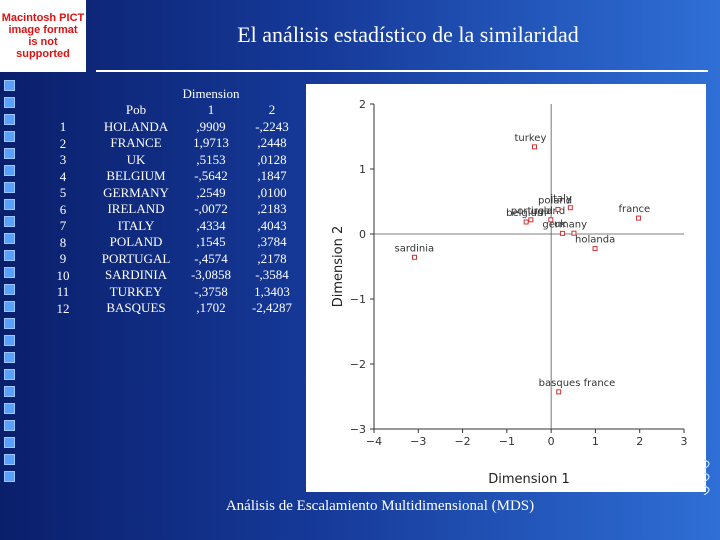 This screenshot has width=720, height=540. What do you see at coordinates (136, 291) in the screenshot?
I see `row-pob: TURKEY` at bounding box center [136, 291].